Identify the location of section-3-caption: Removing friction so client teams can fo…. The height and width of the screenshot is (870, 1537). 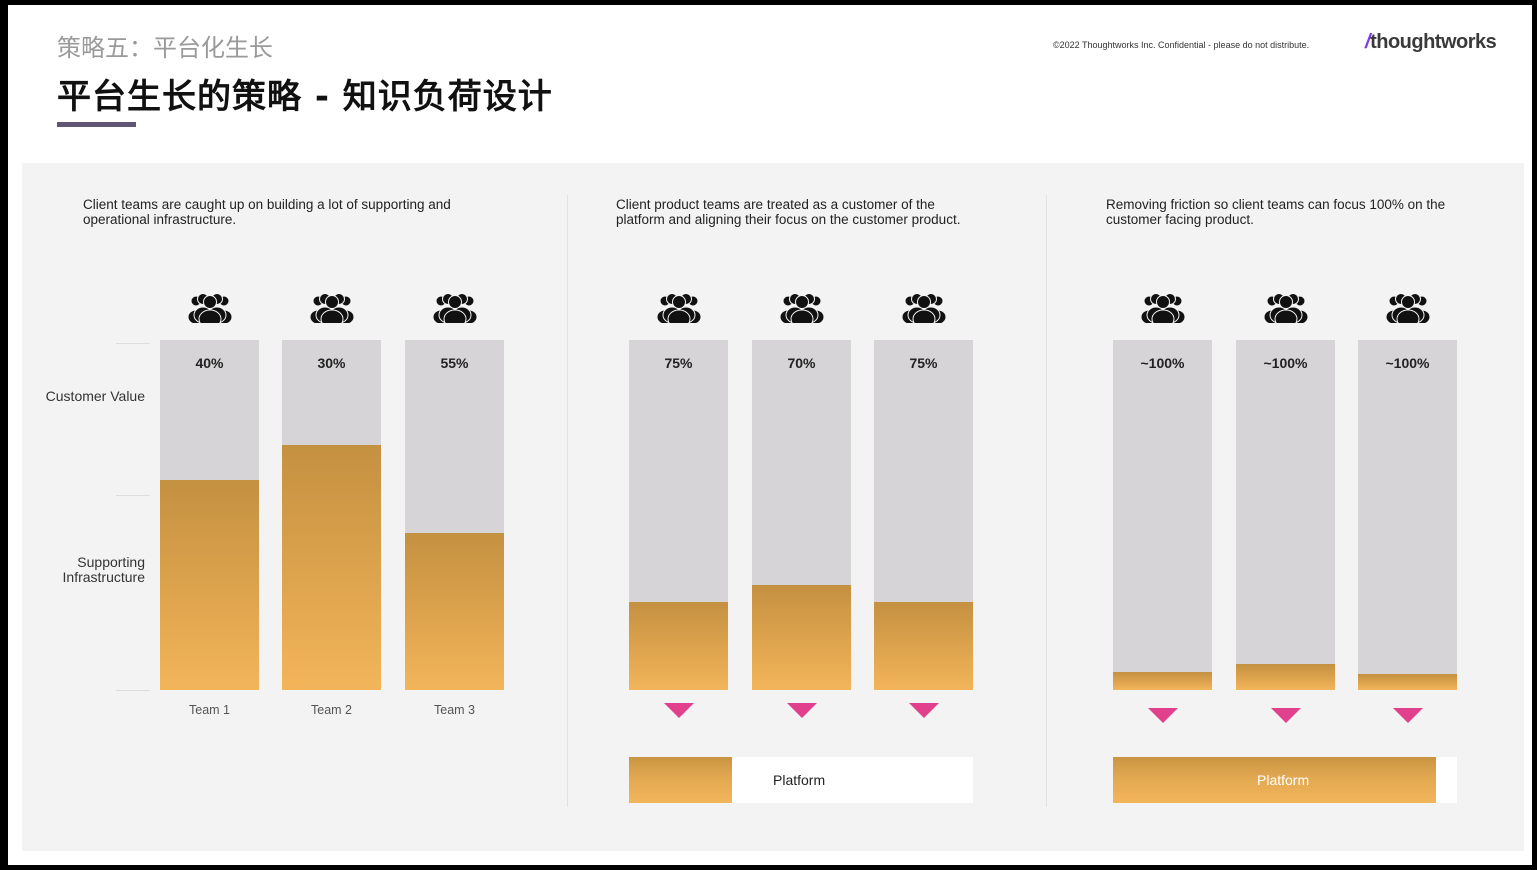
(1276, 212).